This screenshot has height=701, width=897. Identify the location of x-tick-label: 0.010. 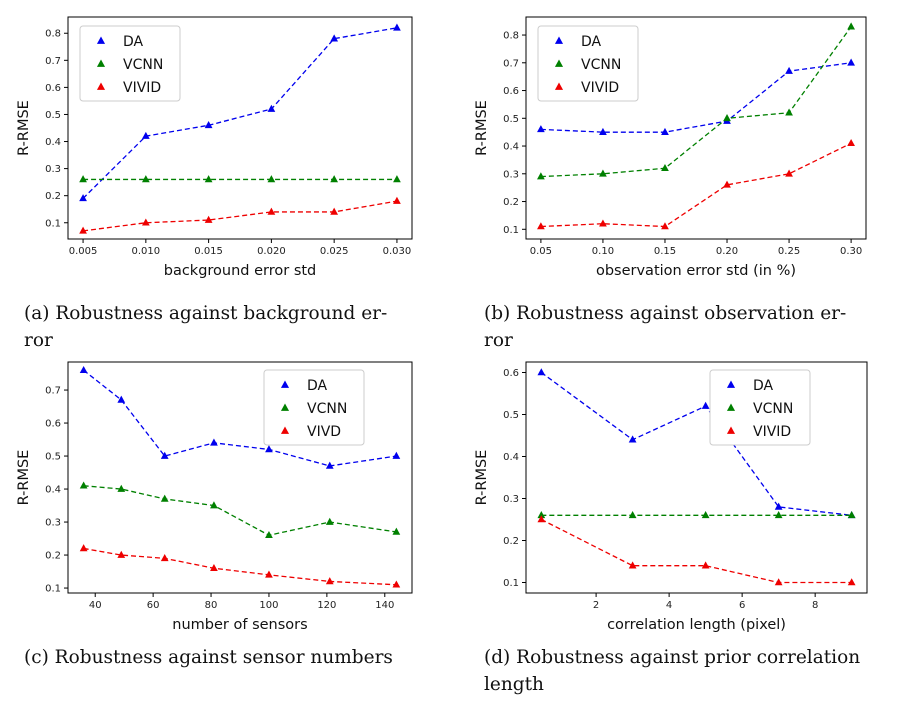
(146, 251).